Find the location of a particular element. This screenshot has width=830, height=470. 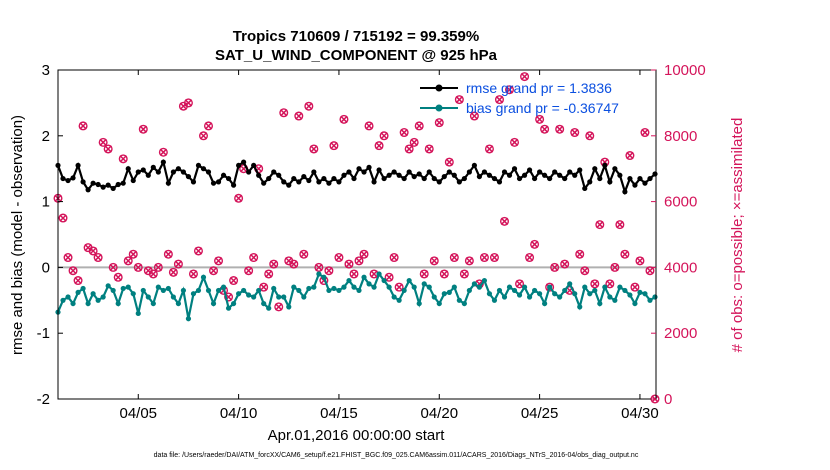

x-axis-label: Apr.01,2016 00:00:00 start is located at coordinates (357, 435).